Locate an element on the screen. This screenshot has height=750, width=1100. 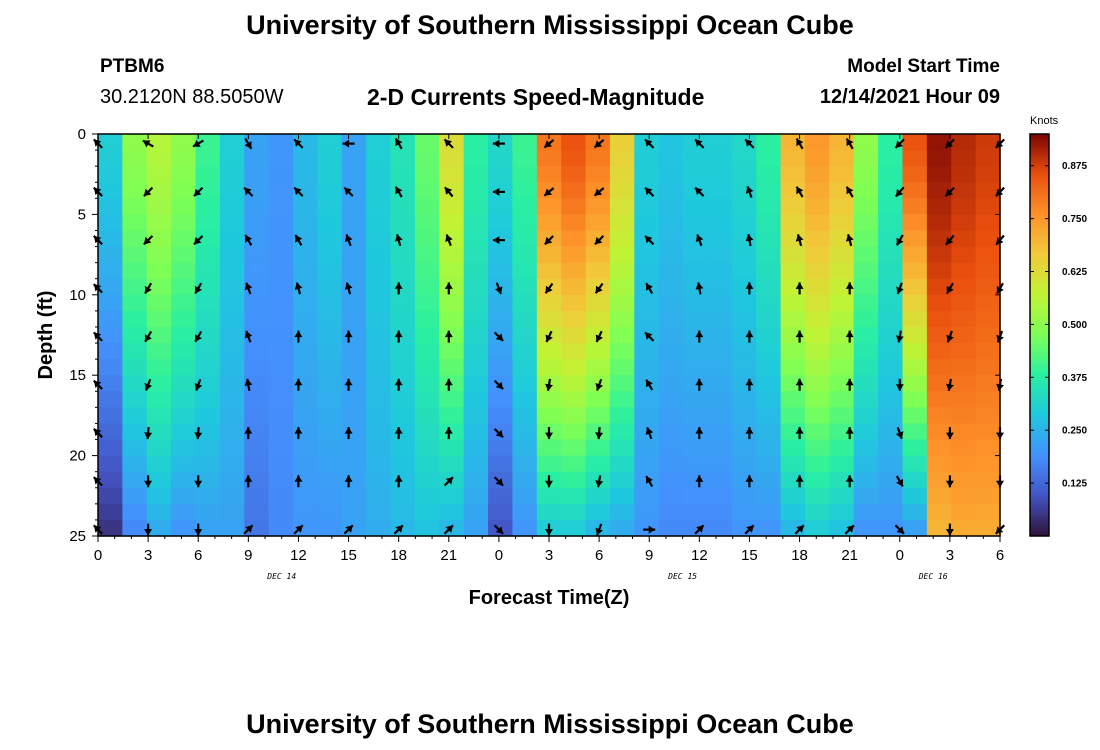
station-id: PTBM6 is located at coordinates (132, 66).